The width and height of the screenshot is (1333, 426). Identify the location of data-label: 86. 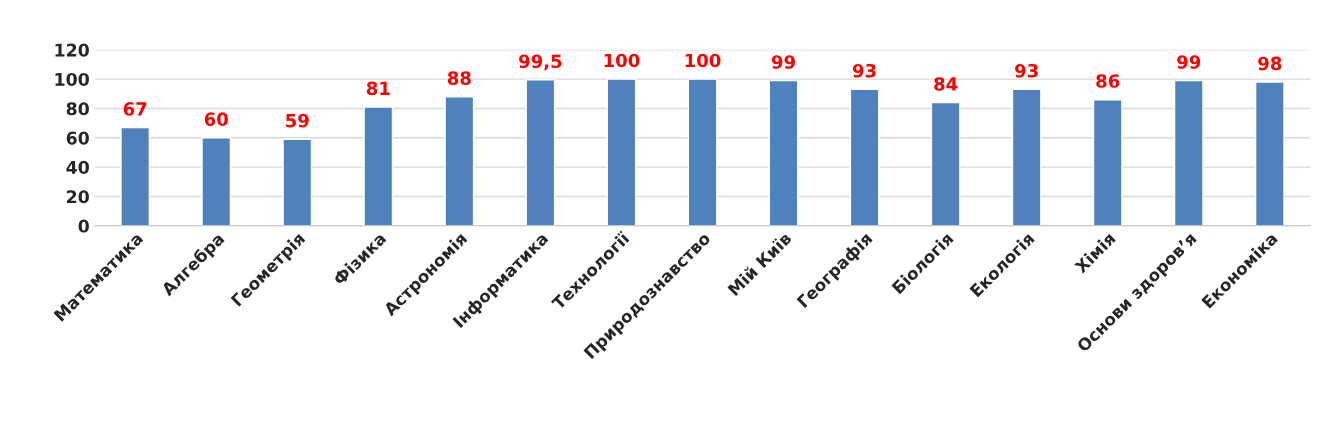
(1108, 81).